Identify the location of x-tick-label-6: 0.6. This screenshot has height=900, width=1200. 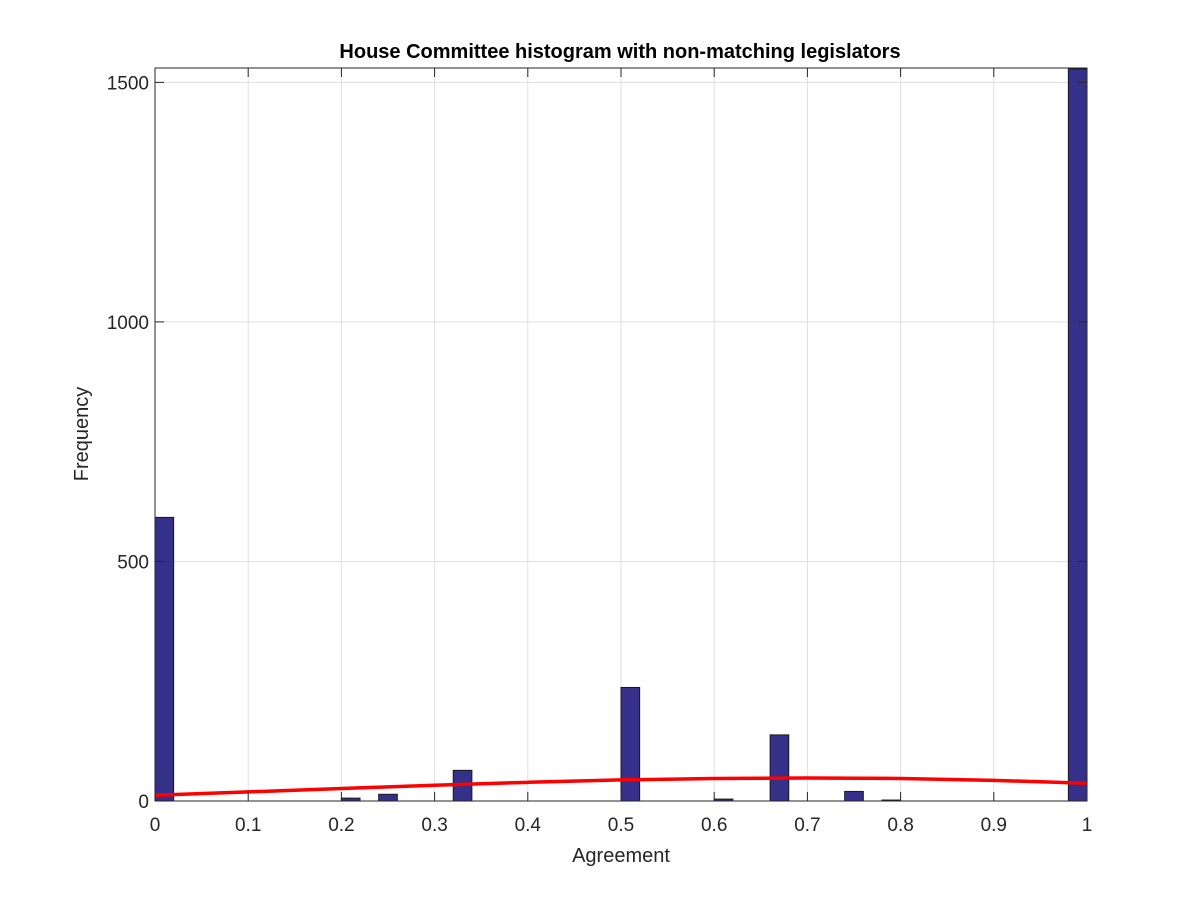
(714, 825).